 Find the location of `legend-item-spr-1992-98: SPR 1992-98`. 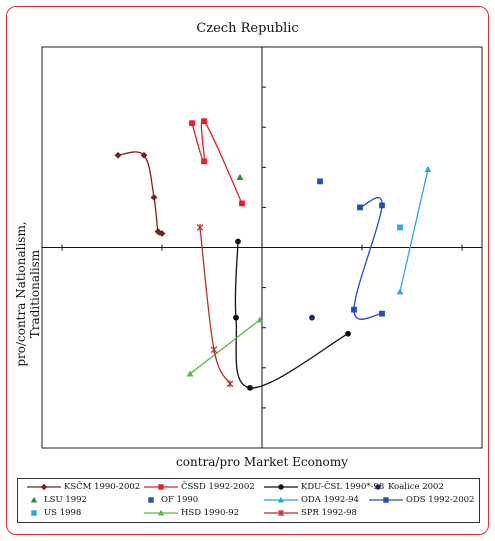

legend-item-spr-1992-98: SPR 1992-98 is located at coordinates (310, 513).